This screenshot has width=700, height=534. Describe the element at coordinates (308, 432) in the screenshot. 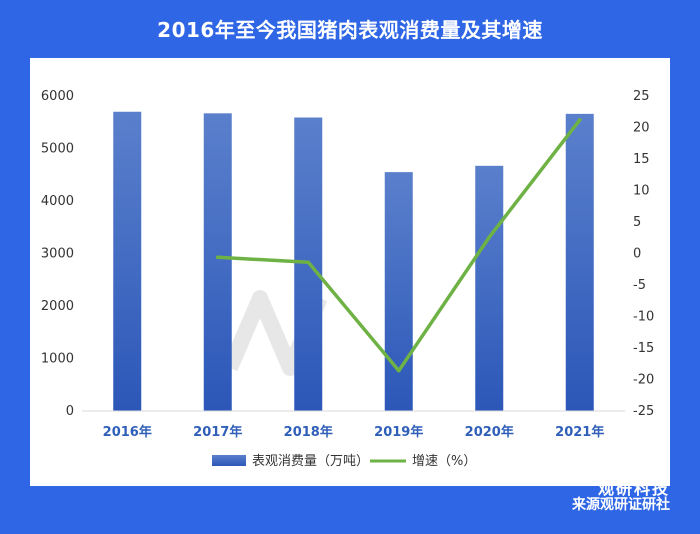

I see `x-tick-label: 2018年` at that location.